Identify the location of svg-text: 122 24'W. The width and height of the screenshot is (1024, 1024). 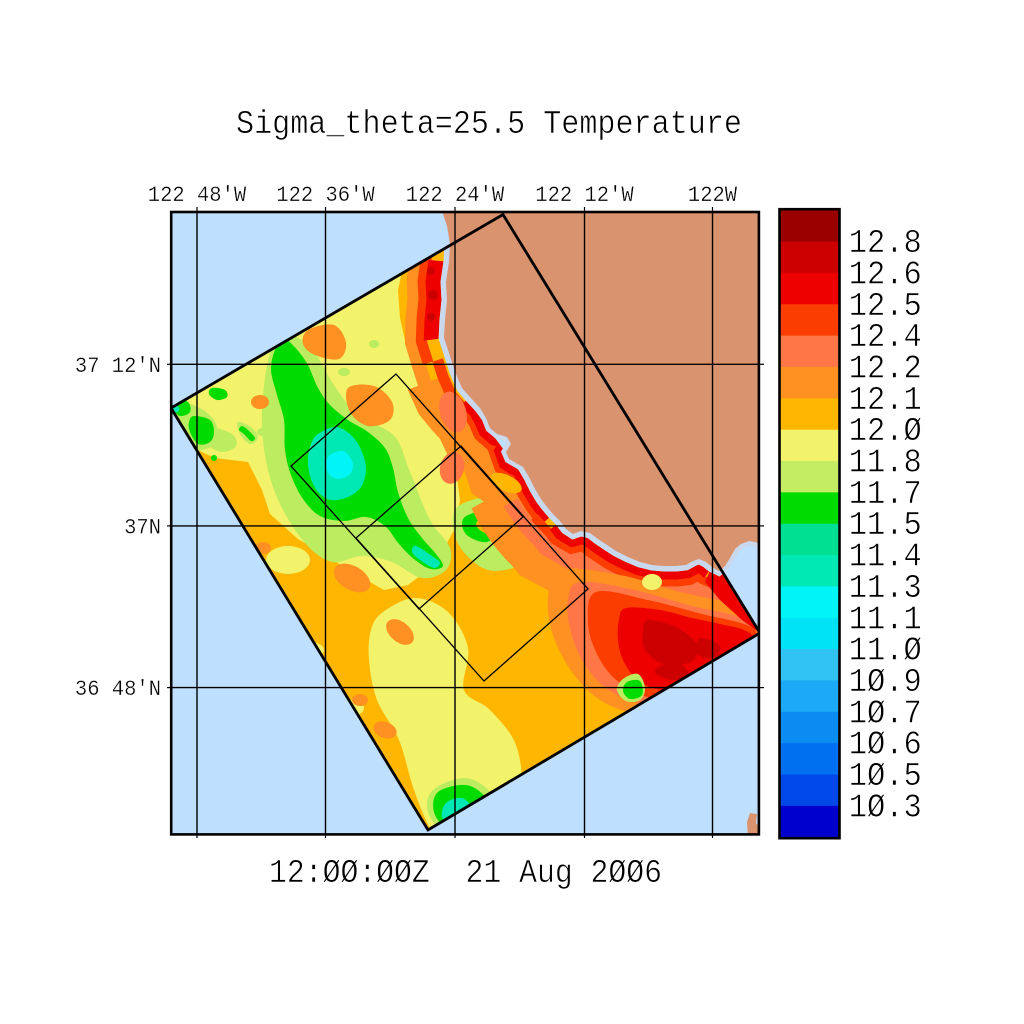
(455, 195).